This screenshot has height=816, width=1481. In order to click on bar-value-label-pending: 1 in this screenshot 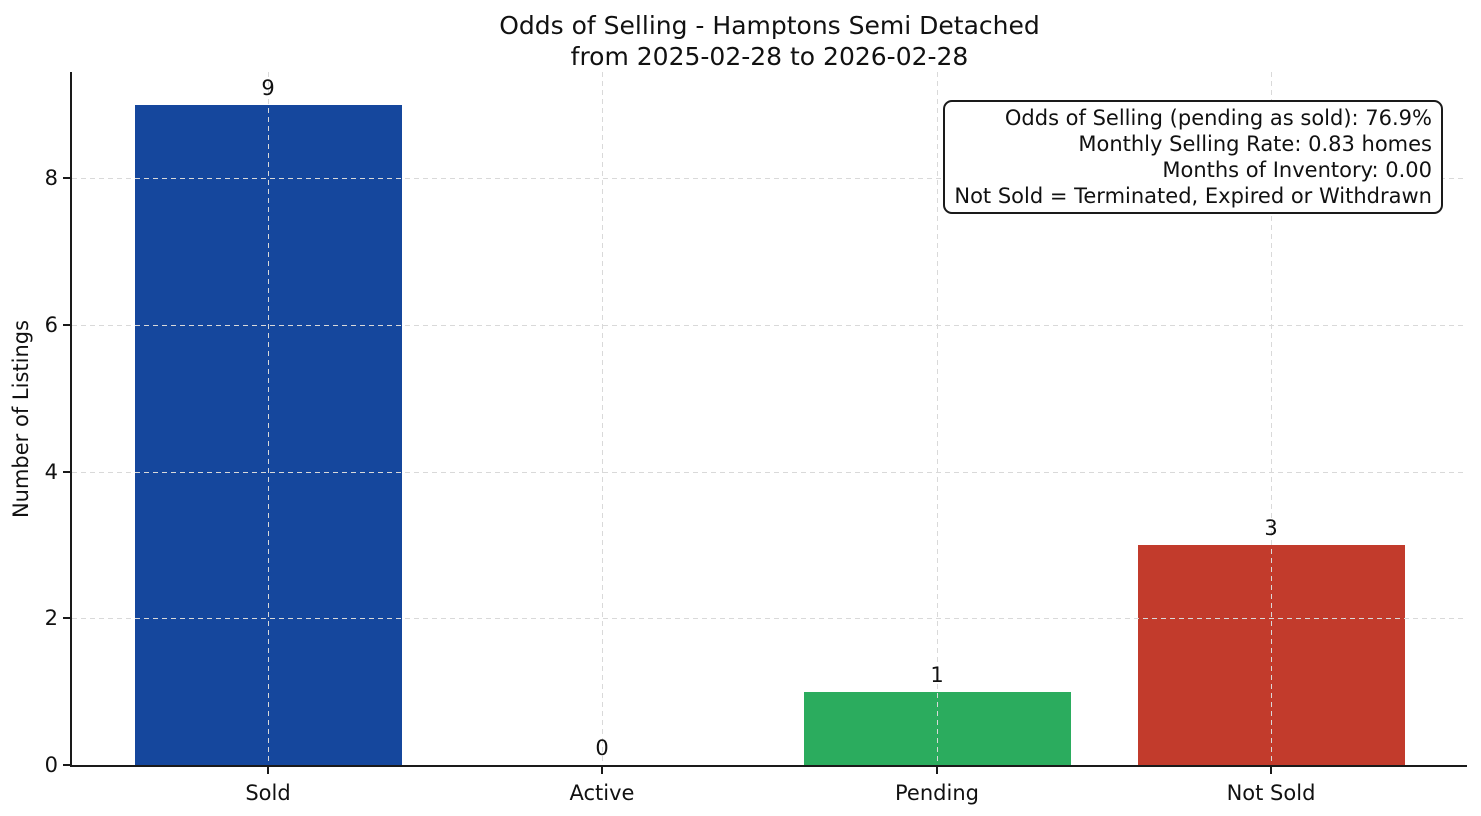, I will do `click(937, 675)`.